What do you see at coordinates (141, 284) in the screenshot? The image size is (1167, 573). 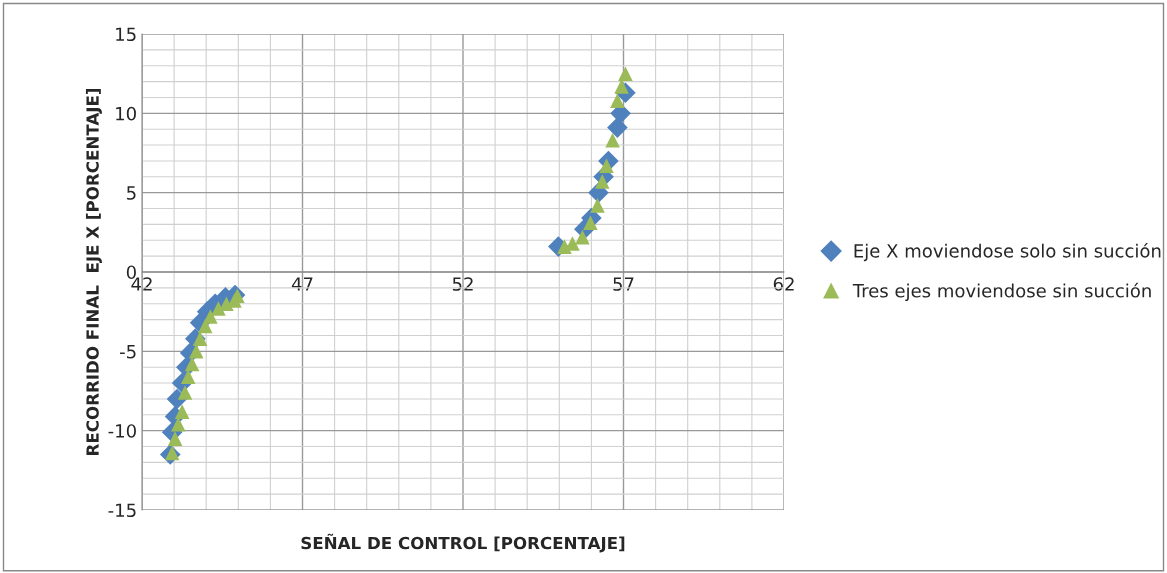 I see `x-tick-label: 42` at bounding box center [141, 284].